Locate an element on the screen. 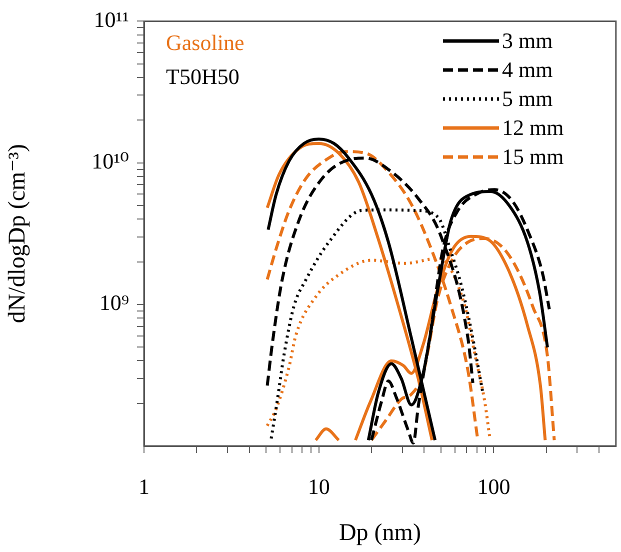 Image resolution: width=621 pixels, height=552 pixels. legend-label: 15 mm is located at coordinates (533, 157).